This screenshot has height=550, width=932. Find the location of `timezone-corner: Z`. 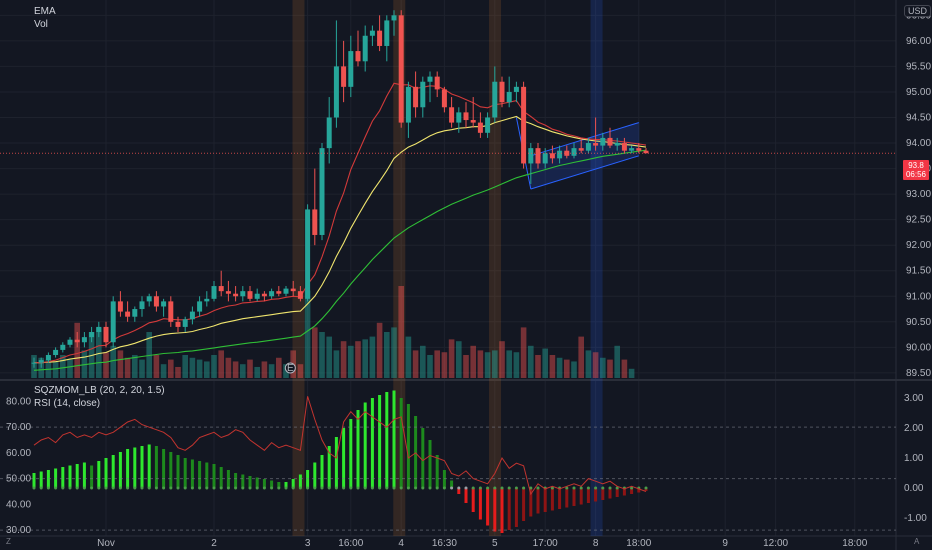

timezone-corner: Z is located at coordinates (8, 541).